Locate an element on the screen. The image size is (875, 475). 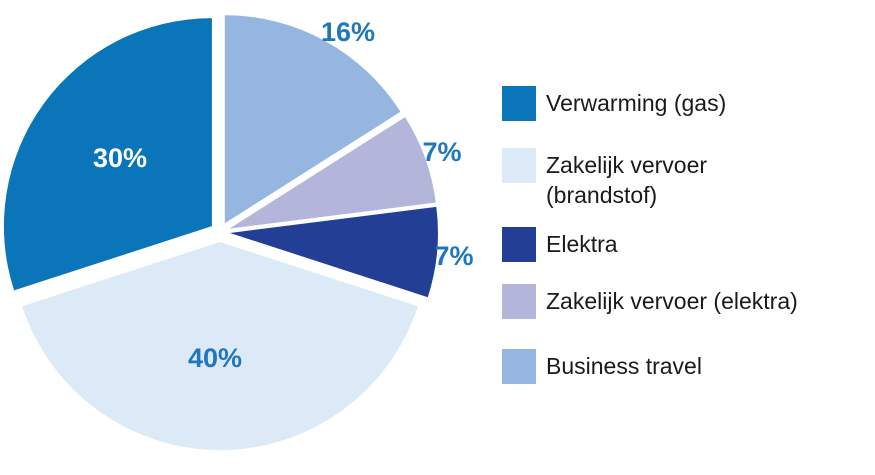
legend-item: Verwarming (gas) is located at coordinates (614, 103).